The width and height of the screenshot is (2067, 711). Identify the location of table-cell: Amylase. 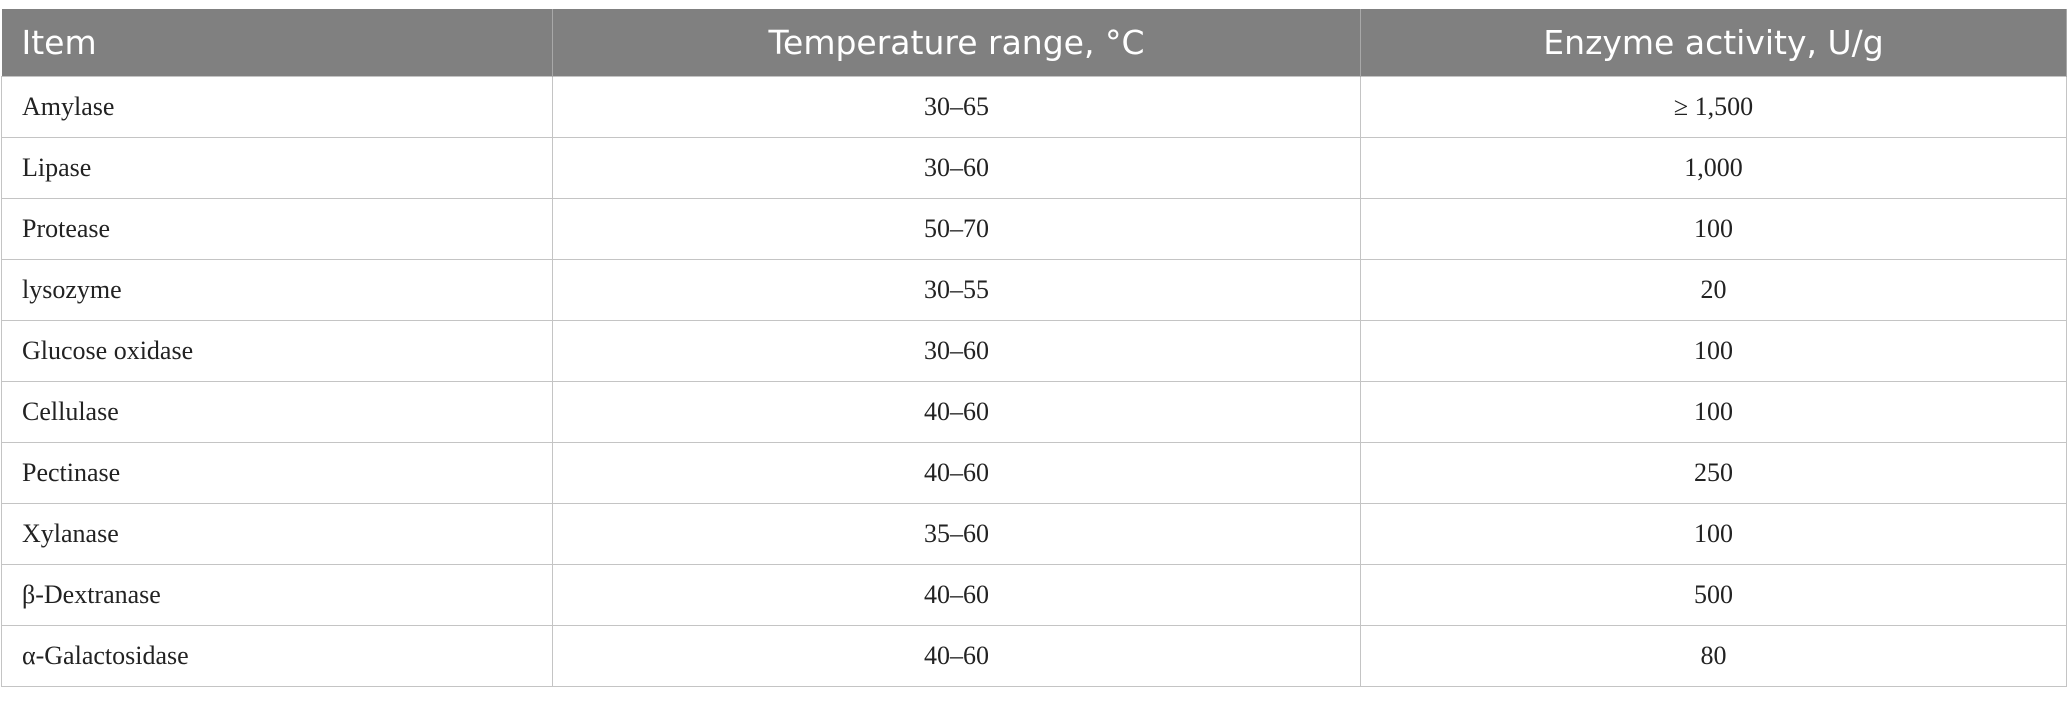
(277, 107).